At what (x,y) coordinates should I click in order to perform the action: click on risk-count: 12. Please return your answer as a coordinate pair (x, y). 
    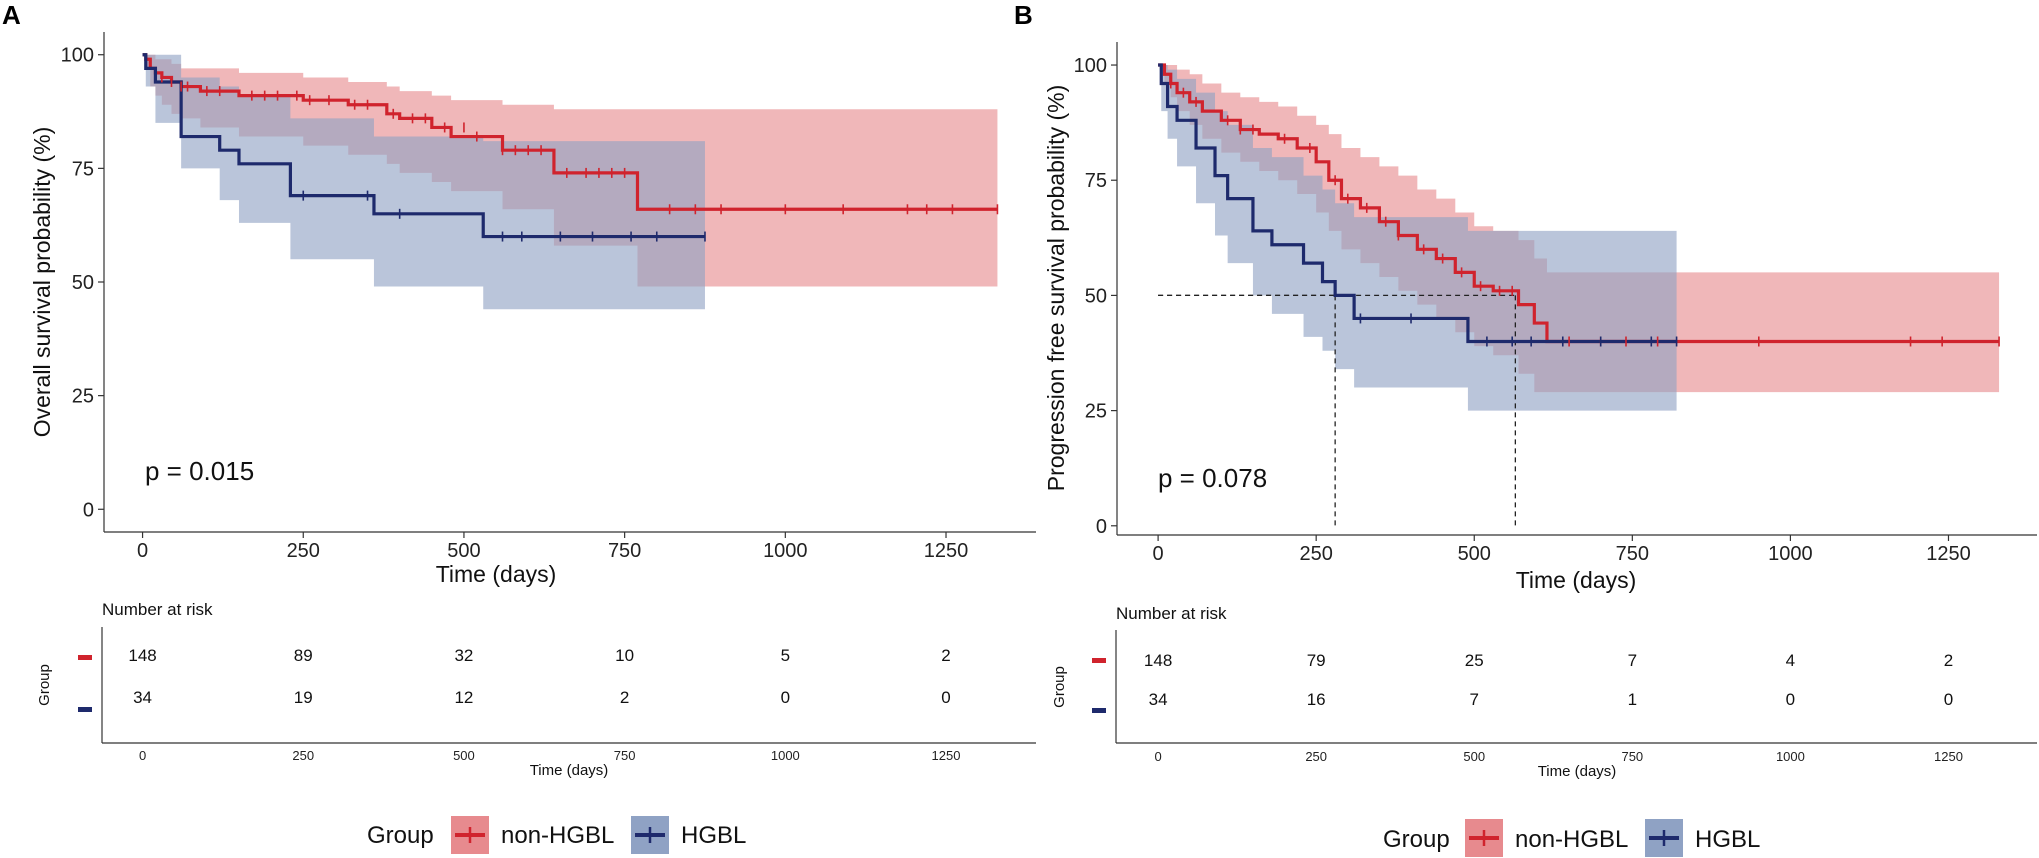
    Looking at the image, I should click on (463, 697).